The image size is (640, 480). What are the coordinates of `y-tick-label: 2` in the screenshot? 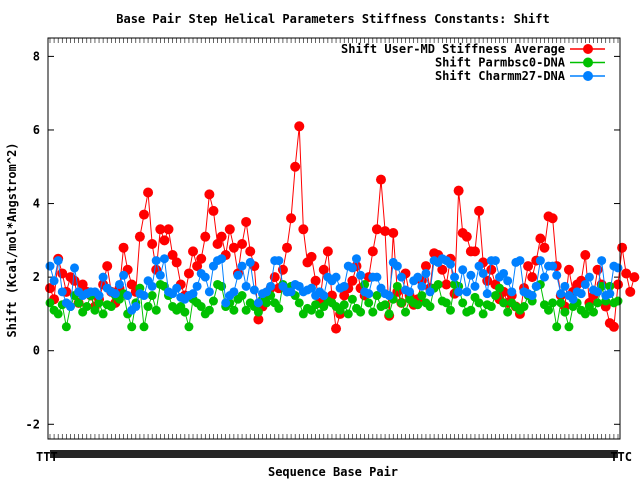 It's located at (36, 277).